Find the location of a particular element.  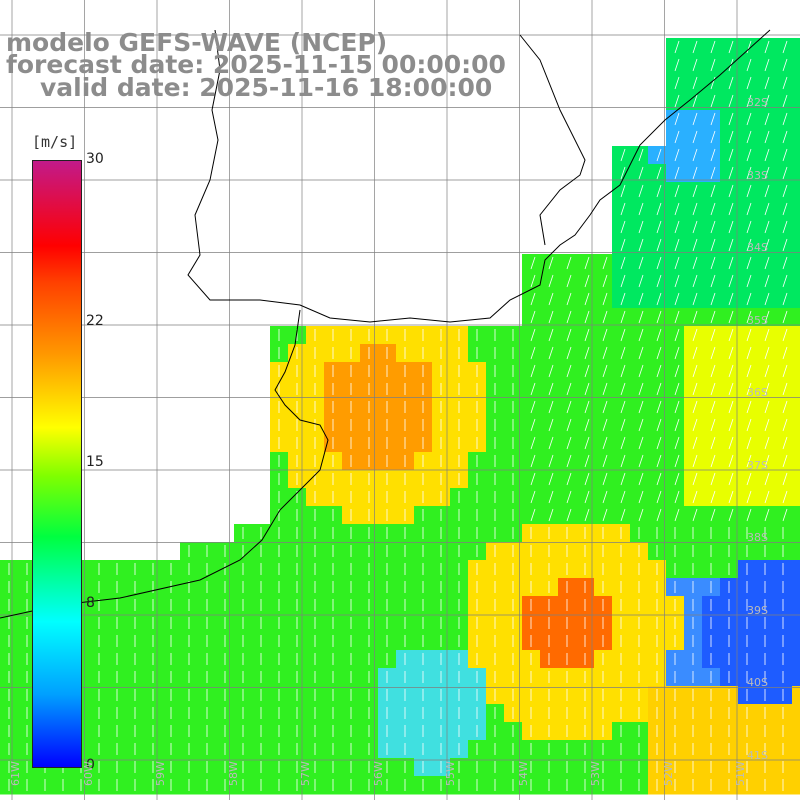

colorbar is located at coordinates (57, 464).